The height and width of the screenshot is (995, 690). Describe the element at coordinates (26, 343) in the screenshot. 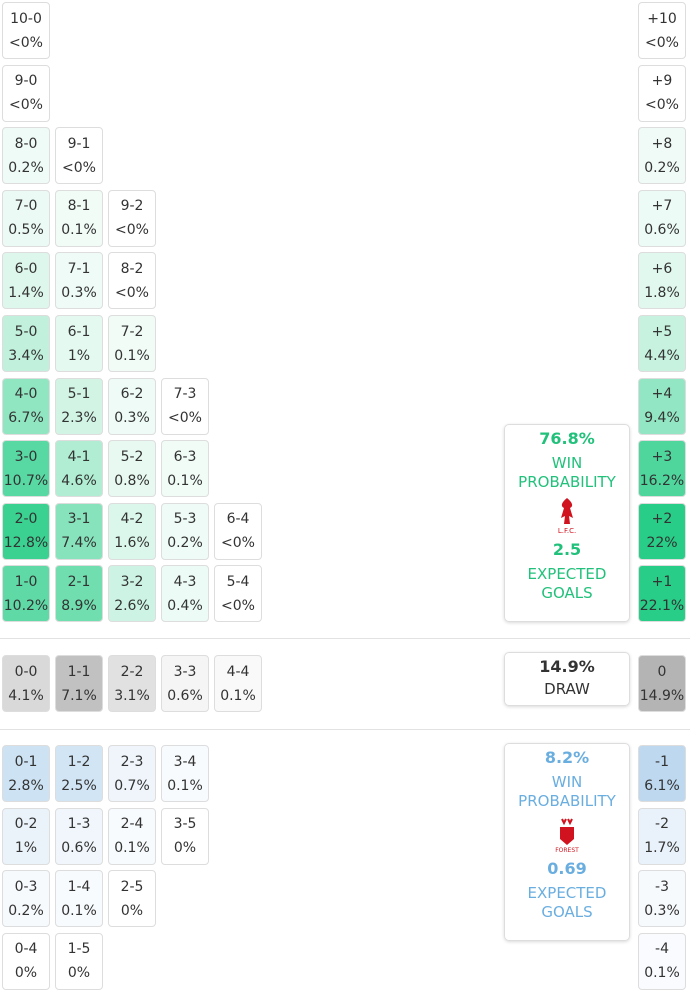

I see `score-cell: 5-0 3.4%` at that location.